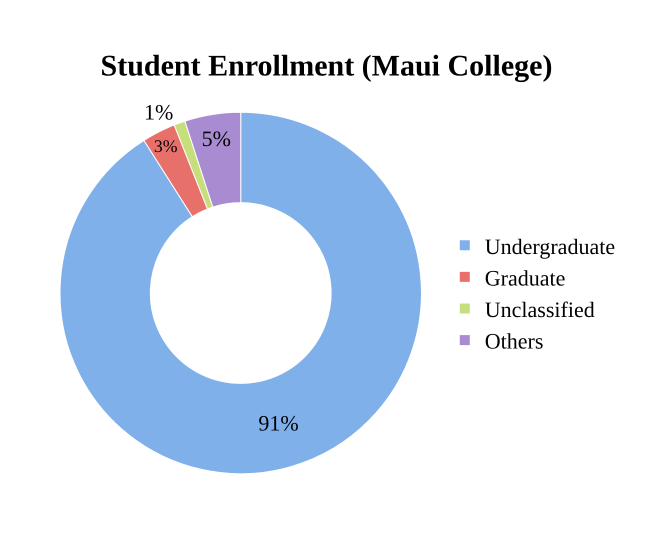 Image resolution: width=653 pixels, height=546 pixels. I want to click on chart-title: Student Enrollment (Maui College), so click(326, 66).